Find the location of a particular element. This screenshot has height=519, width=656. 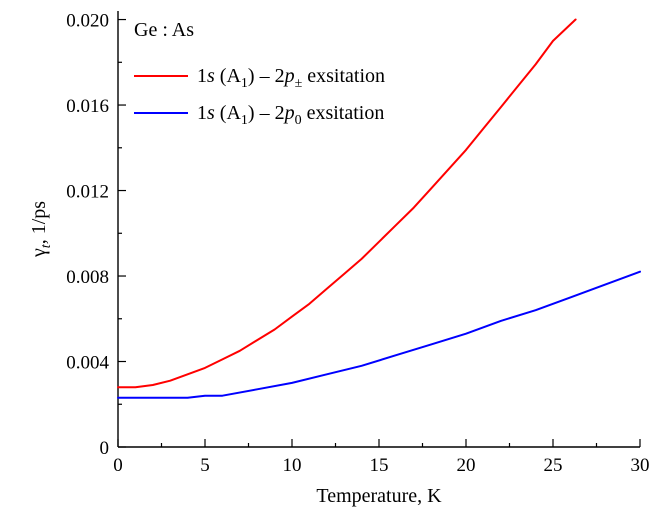

y-axis-label-symbol: γ is located at coordinates (39, 253).